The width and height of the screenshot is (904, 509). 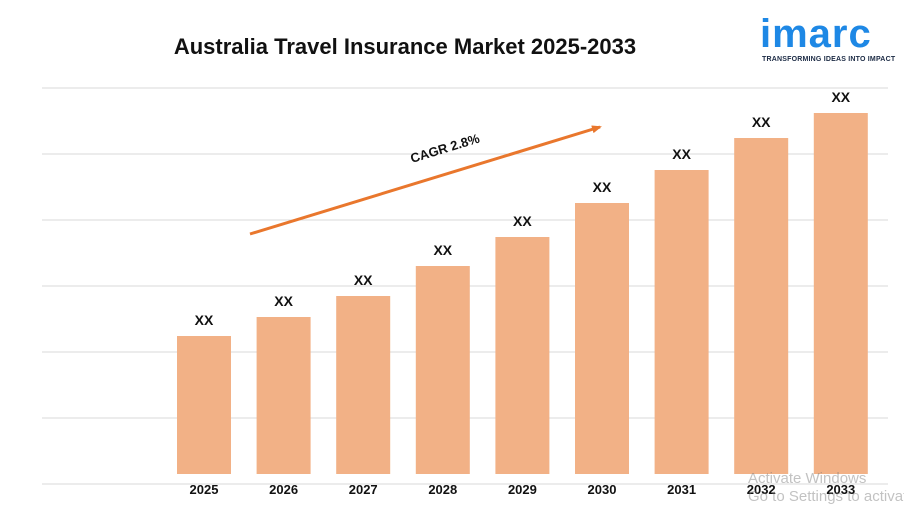 What do you see at coordinates (442, 370) in the screenshot?
I see `bar-2028` at bounding box center [442, 370].